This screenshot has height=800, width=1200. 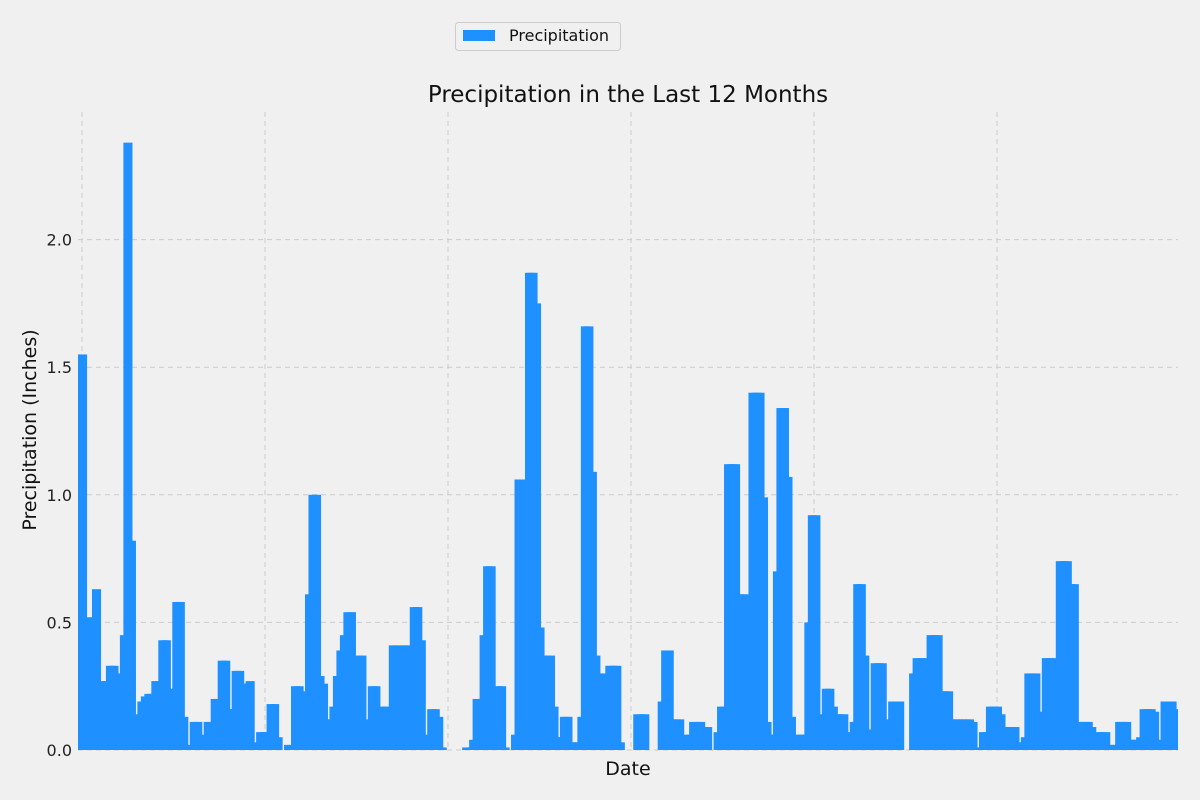 I want to click on y-axis-label: Precipitation (Inches), so click(x=30, y=429).